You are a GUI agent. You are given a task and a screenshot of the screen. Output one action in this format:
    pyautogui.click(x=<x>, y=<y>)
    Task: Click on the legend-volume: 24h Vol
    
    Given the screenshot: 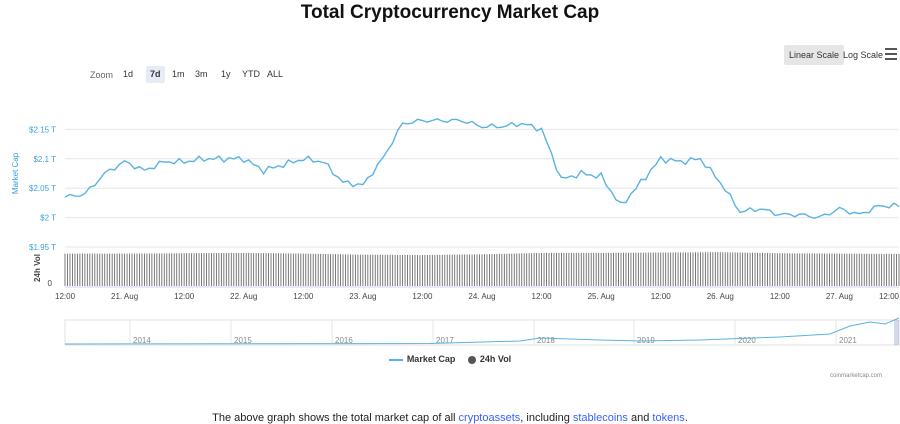 What is the action you would take?
    pyautogui.click(x=489, y=359)
    